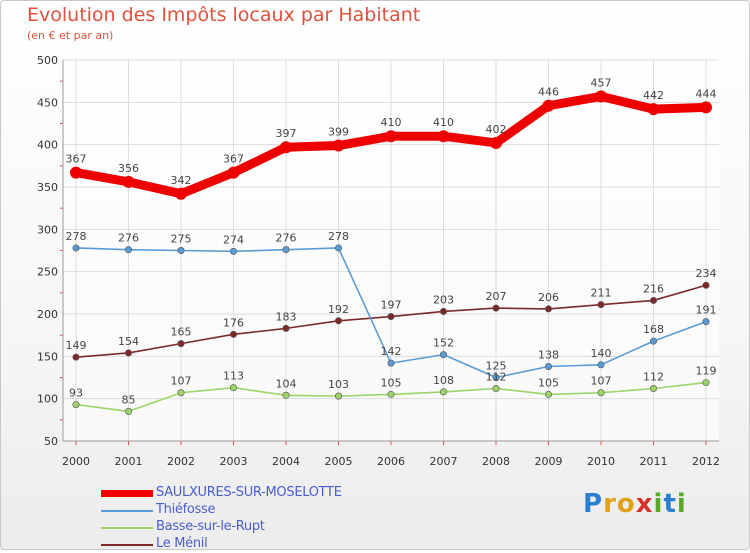  I want to click on chart-subtitle: (en € et par an), so click(70, 35).